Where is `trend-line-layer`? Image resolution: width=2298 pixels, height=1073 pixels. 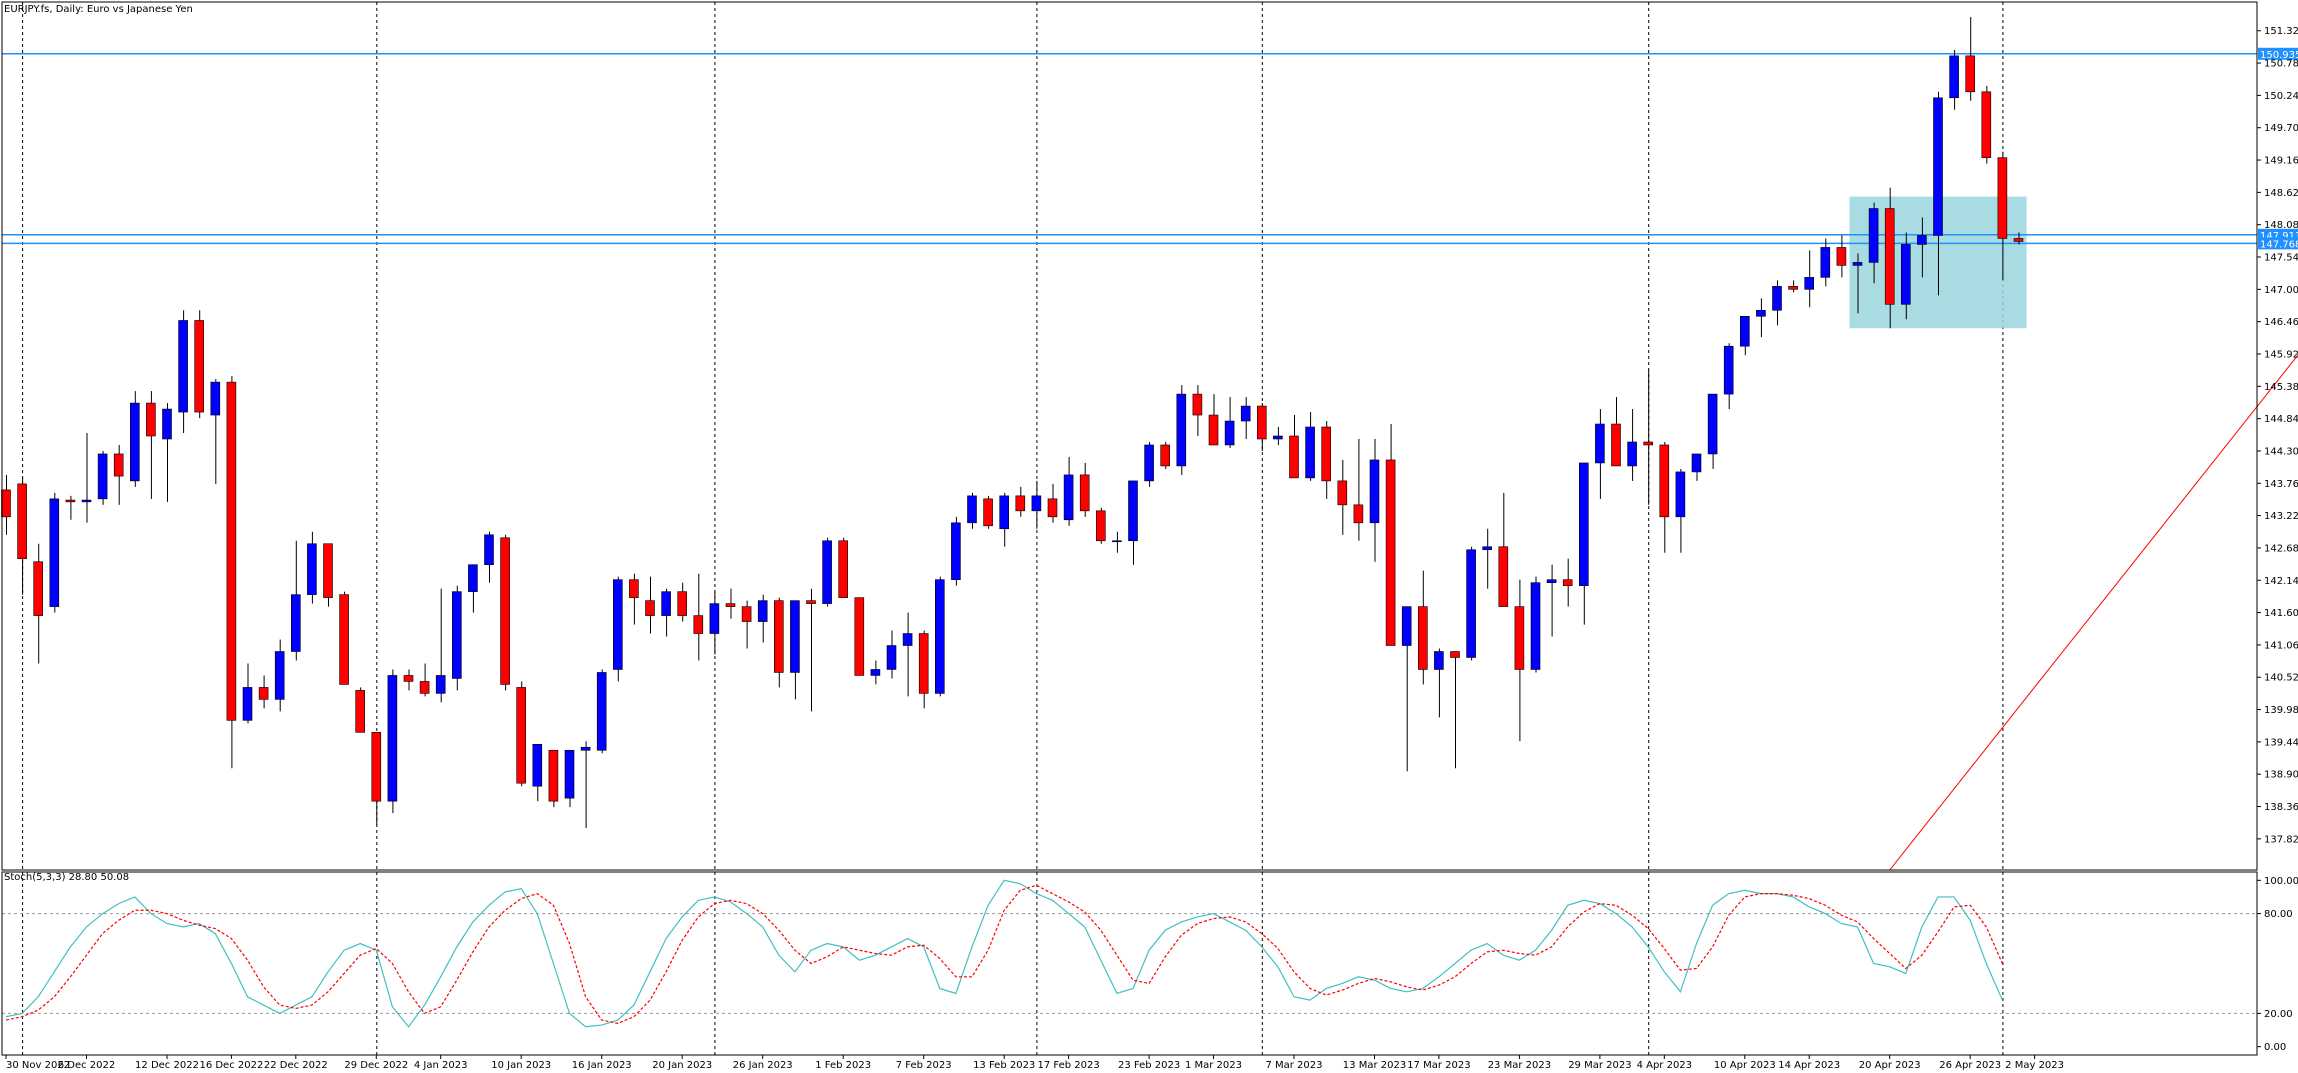 trend-line-layer is located at coordinates (2093, 612).